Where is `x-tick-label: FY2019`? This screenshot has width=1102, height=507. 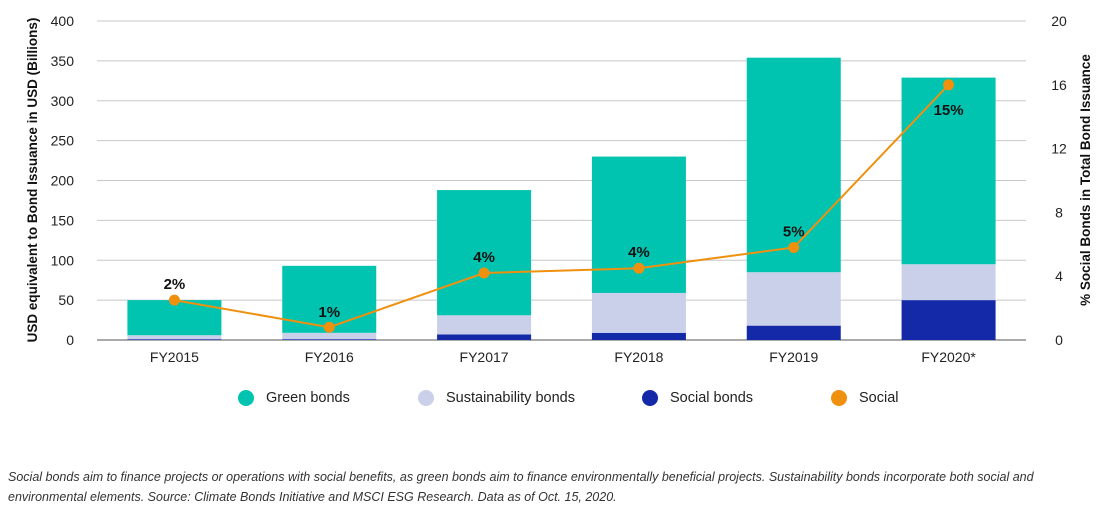
x-tick-label: FY2019 is located at coordinates (793, 357).